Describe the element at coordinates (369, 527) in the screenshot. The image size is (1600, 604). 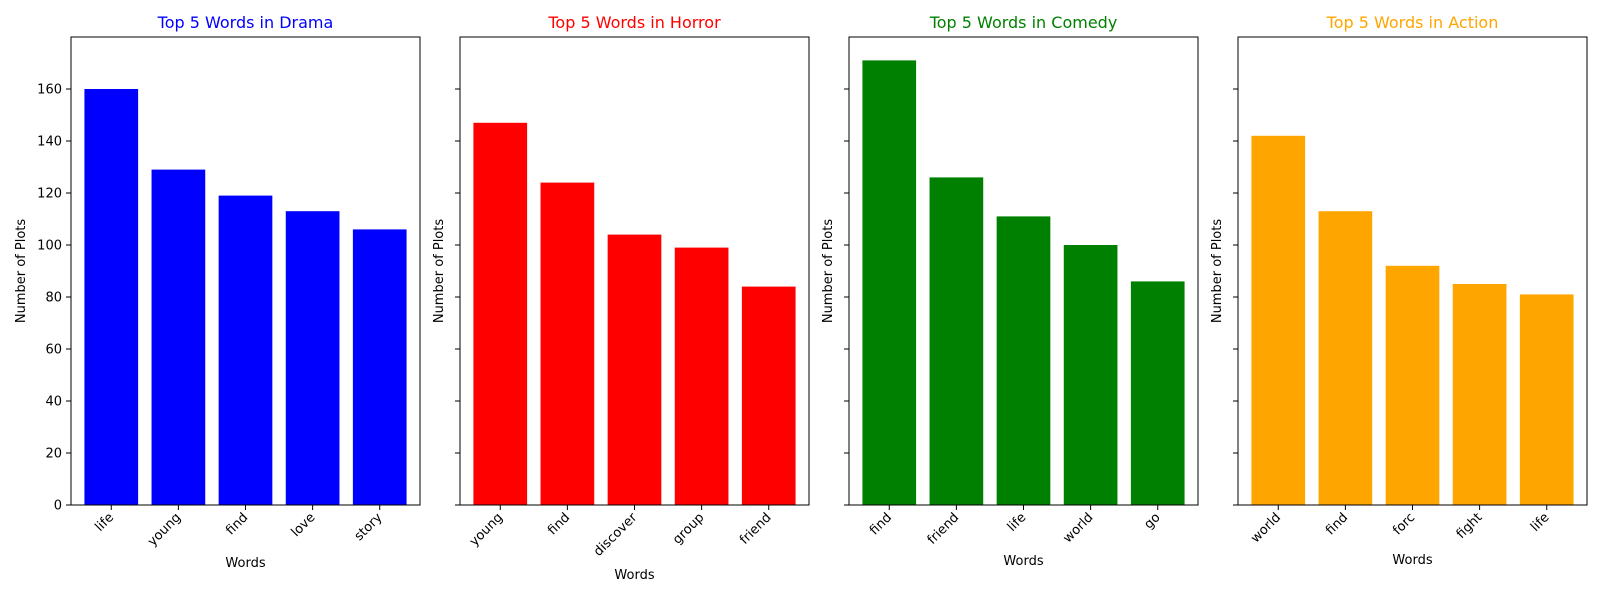
I see `x-tick-label: story` at that location.